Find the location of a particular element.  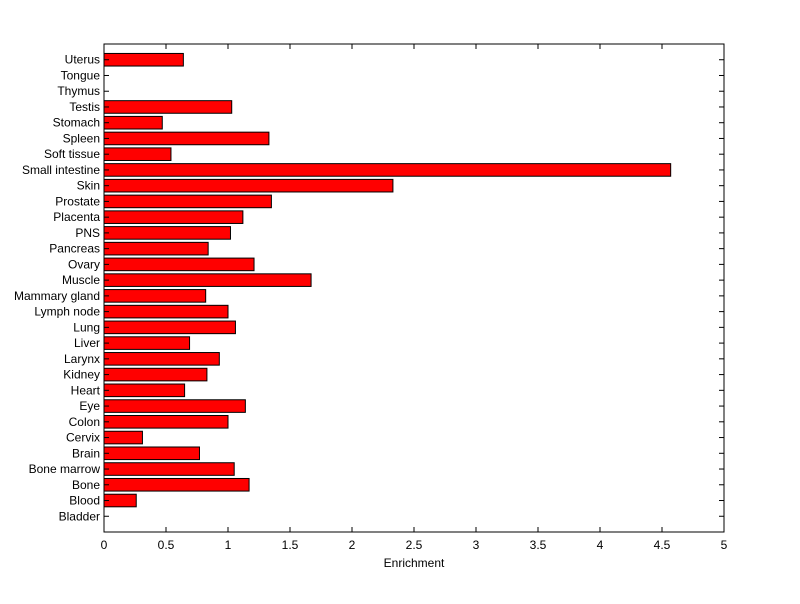

y-tick-label: Soft tissue is located at coordinates (72, 154).